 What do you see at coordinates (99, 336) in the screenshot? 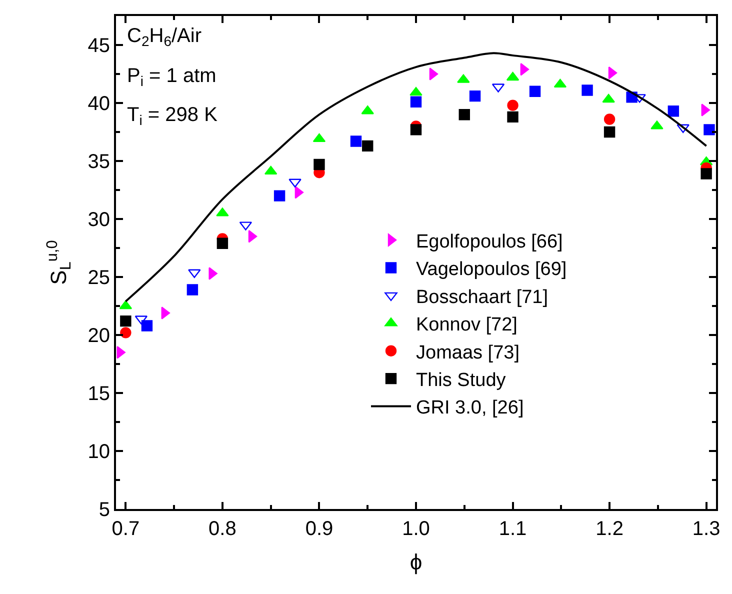
I see `y-tick-label: 20` at bounding box center [99, 336].